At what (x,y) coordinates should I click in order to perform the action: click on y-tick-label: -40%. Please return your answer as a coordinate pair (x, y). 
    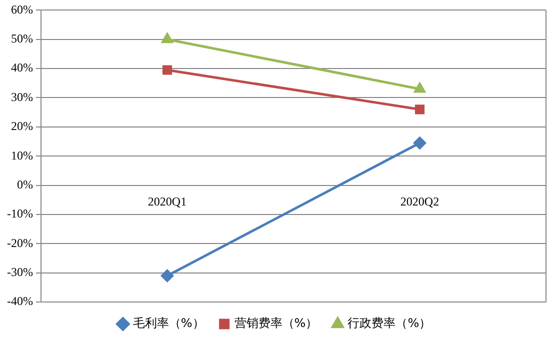
    Looking at the image, I should click on (19, 301).